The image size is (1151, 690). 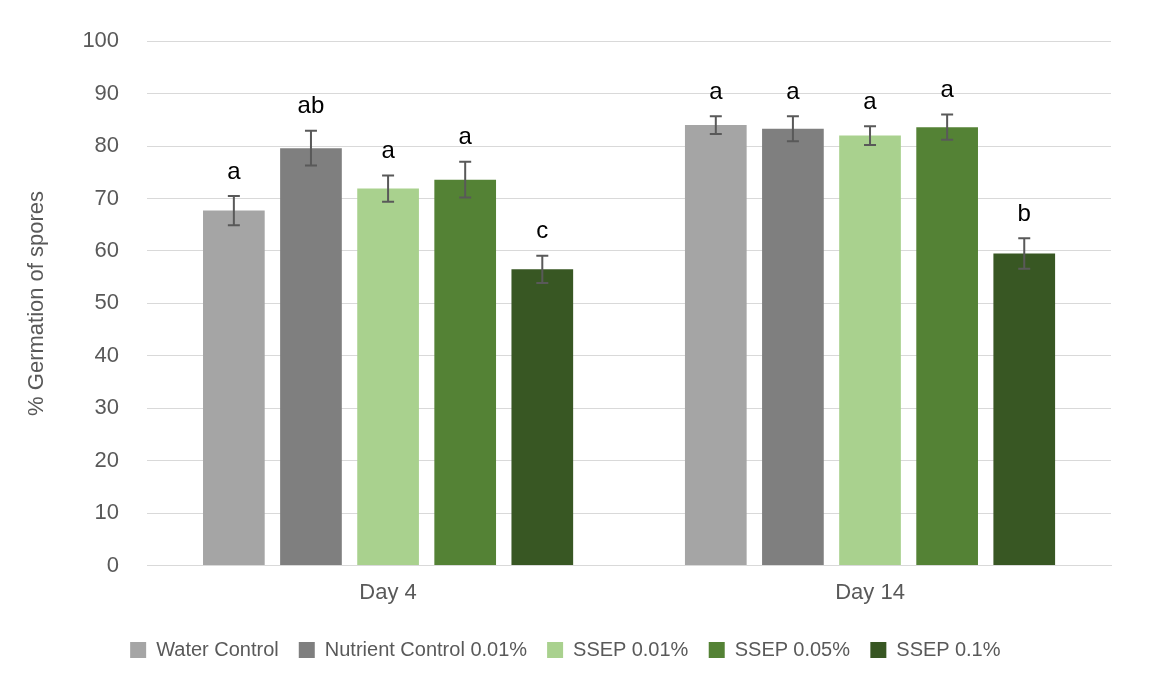 I want to click on y-tick-label: 60, so click(x=107, y=250).